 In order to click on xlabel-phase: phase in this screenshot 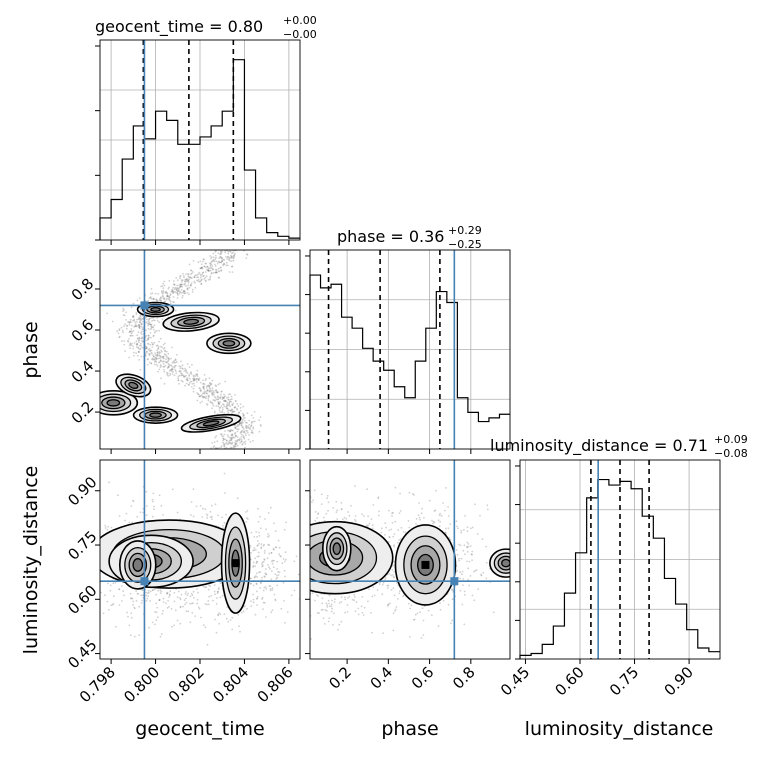, I will do `click(409, 729)`.